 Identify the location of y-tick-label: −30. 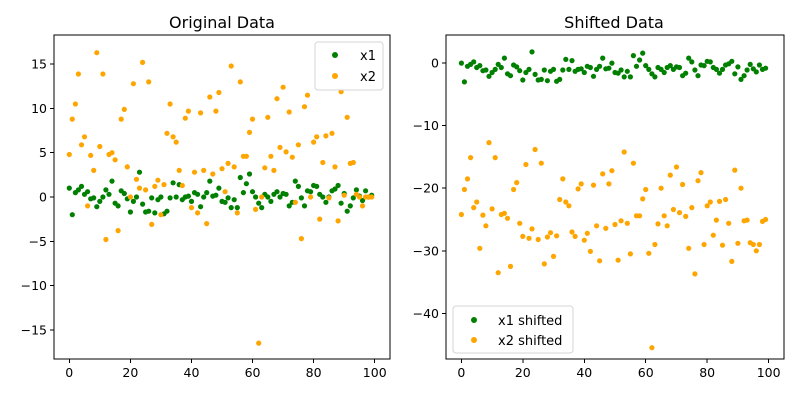
(426, 250).